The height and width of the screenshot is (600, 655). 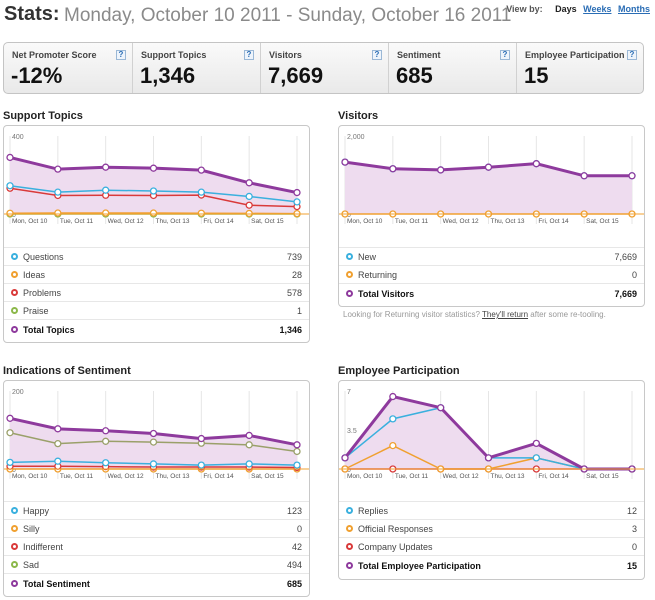 What do you see at coordinates (634, 529) in the screenshot?
I see `legend-value: 3` at bounding box center [634, 529].